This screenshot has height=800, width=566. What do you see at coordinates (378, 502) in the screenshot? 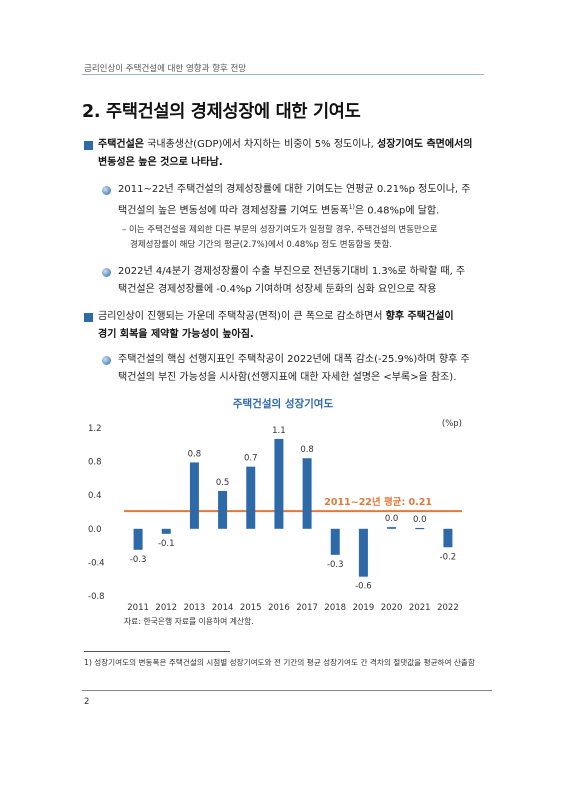
I see `average-label: 2011~22년 평균: 0.21` at bounding box center [378, 502].